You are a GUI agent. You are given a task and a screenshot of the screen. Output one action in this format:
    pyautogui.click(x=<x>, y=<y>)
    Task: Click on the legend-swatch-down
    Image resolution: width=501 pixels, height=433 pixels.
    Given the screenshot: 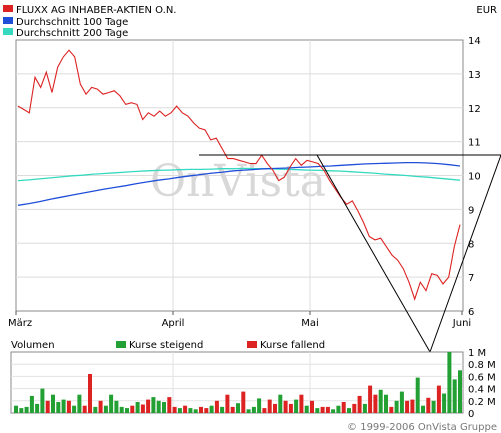 What is the action you would take?
    pyautogui.click(x=252, y=344)
    